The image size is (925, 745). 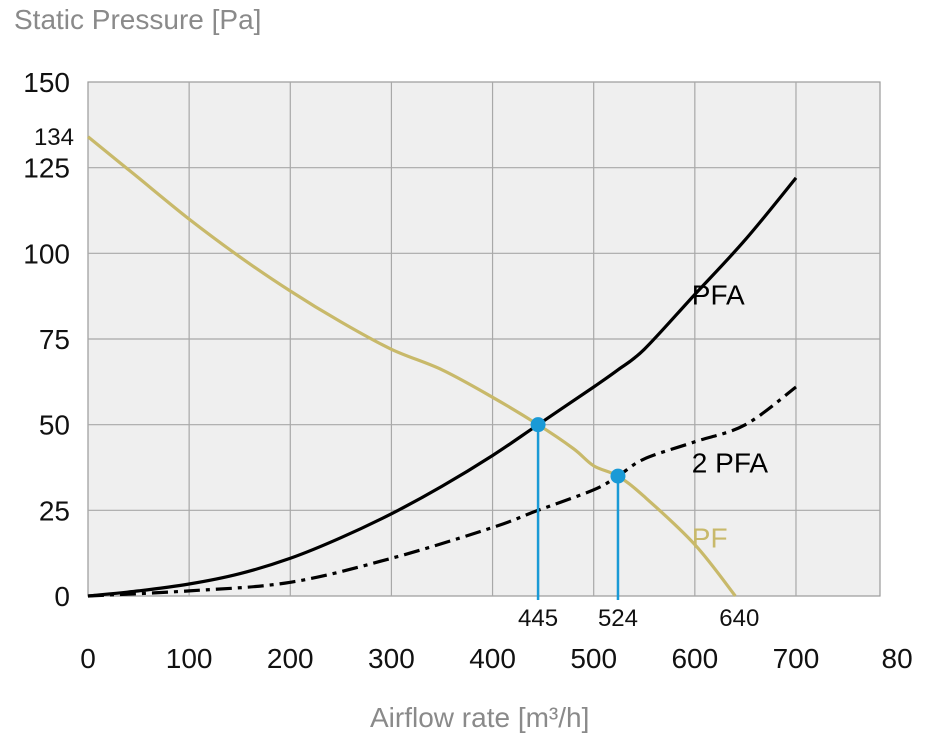 What do you see at coordinates (897, 658) in the screenshot?
I see `x-tick-label: 80` at bounding box center [897, 658].